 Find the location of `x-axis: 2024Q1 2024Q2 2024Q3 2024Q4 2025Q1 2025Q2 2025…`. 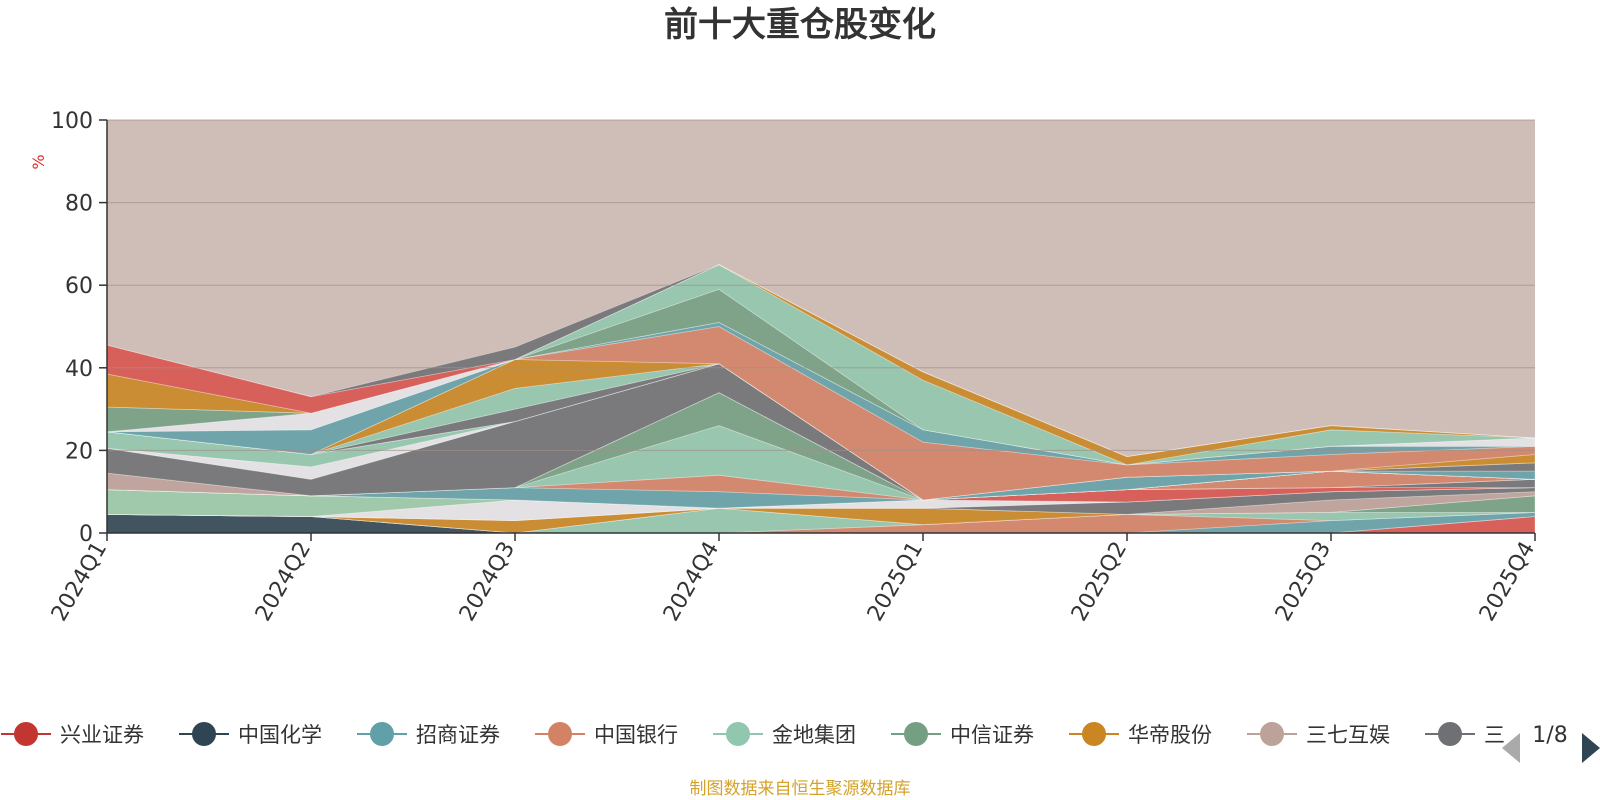

x-axis: 2024Q1 2024Q2 2024Q3 2024Q4 2025Q1 2025Q2 2025… is located at coordinates (793, 579).